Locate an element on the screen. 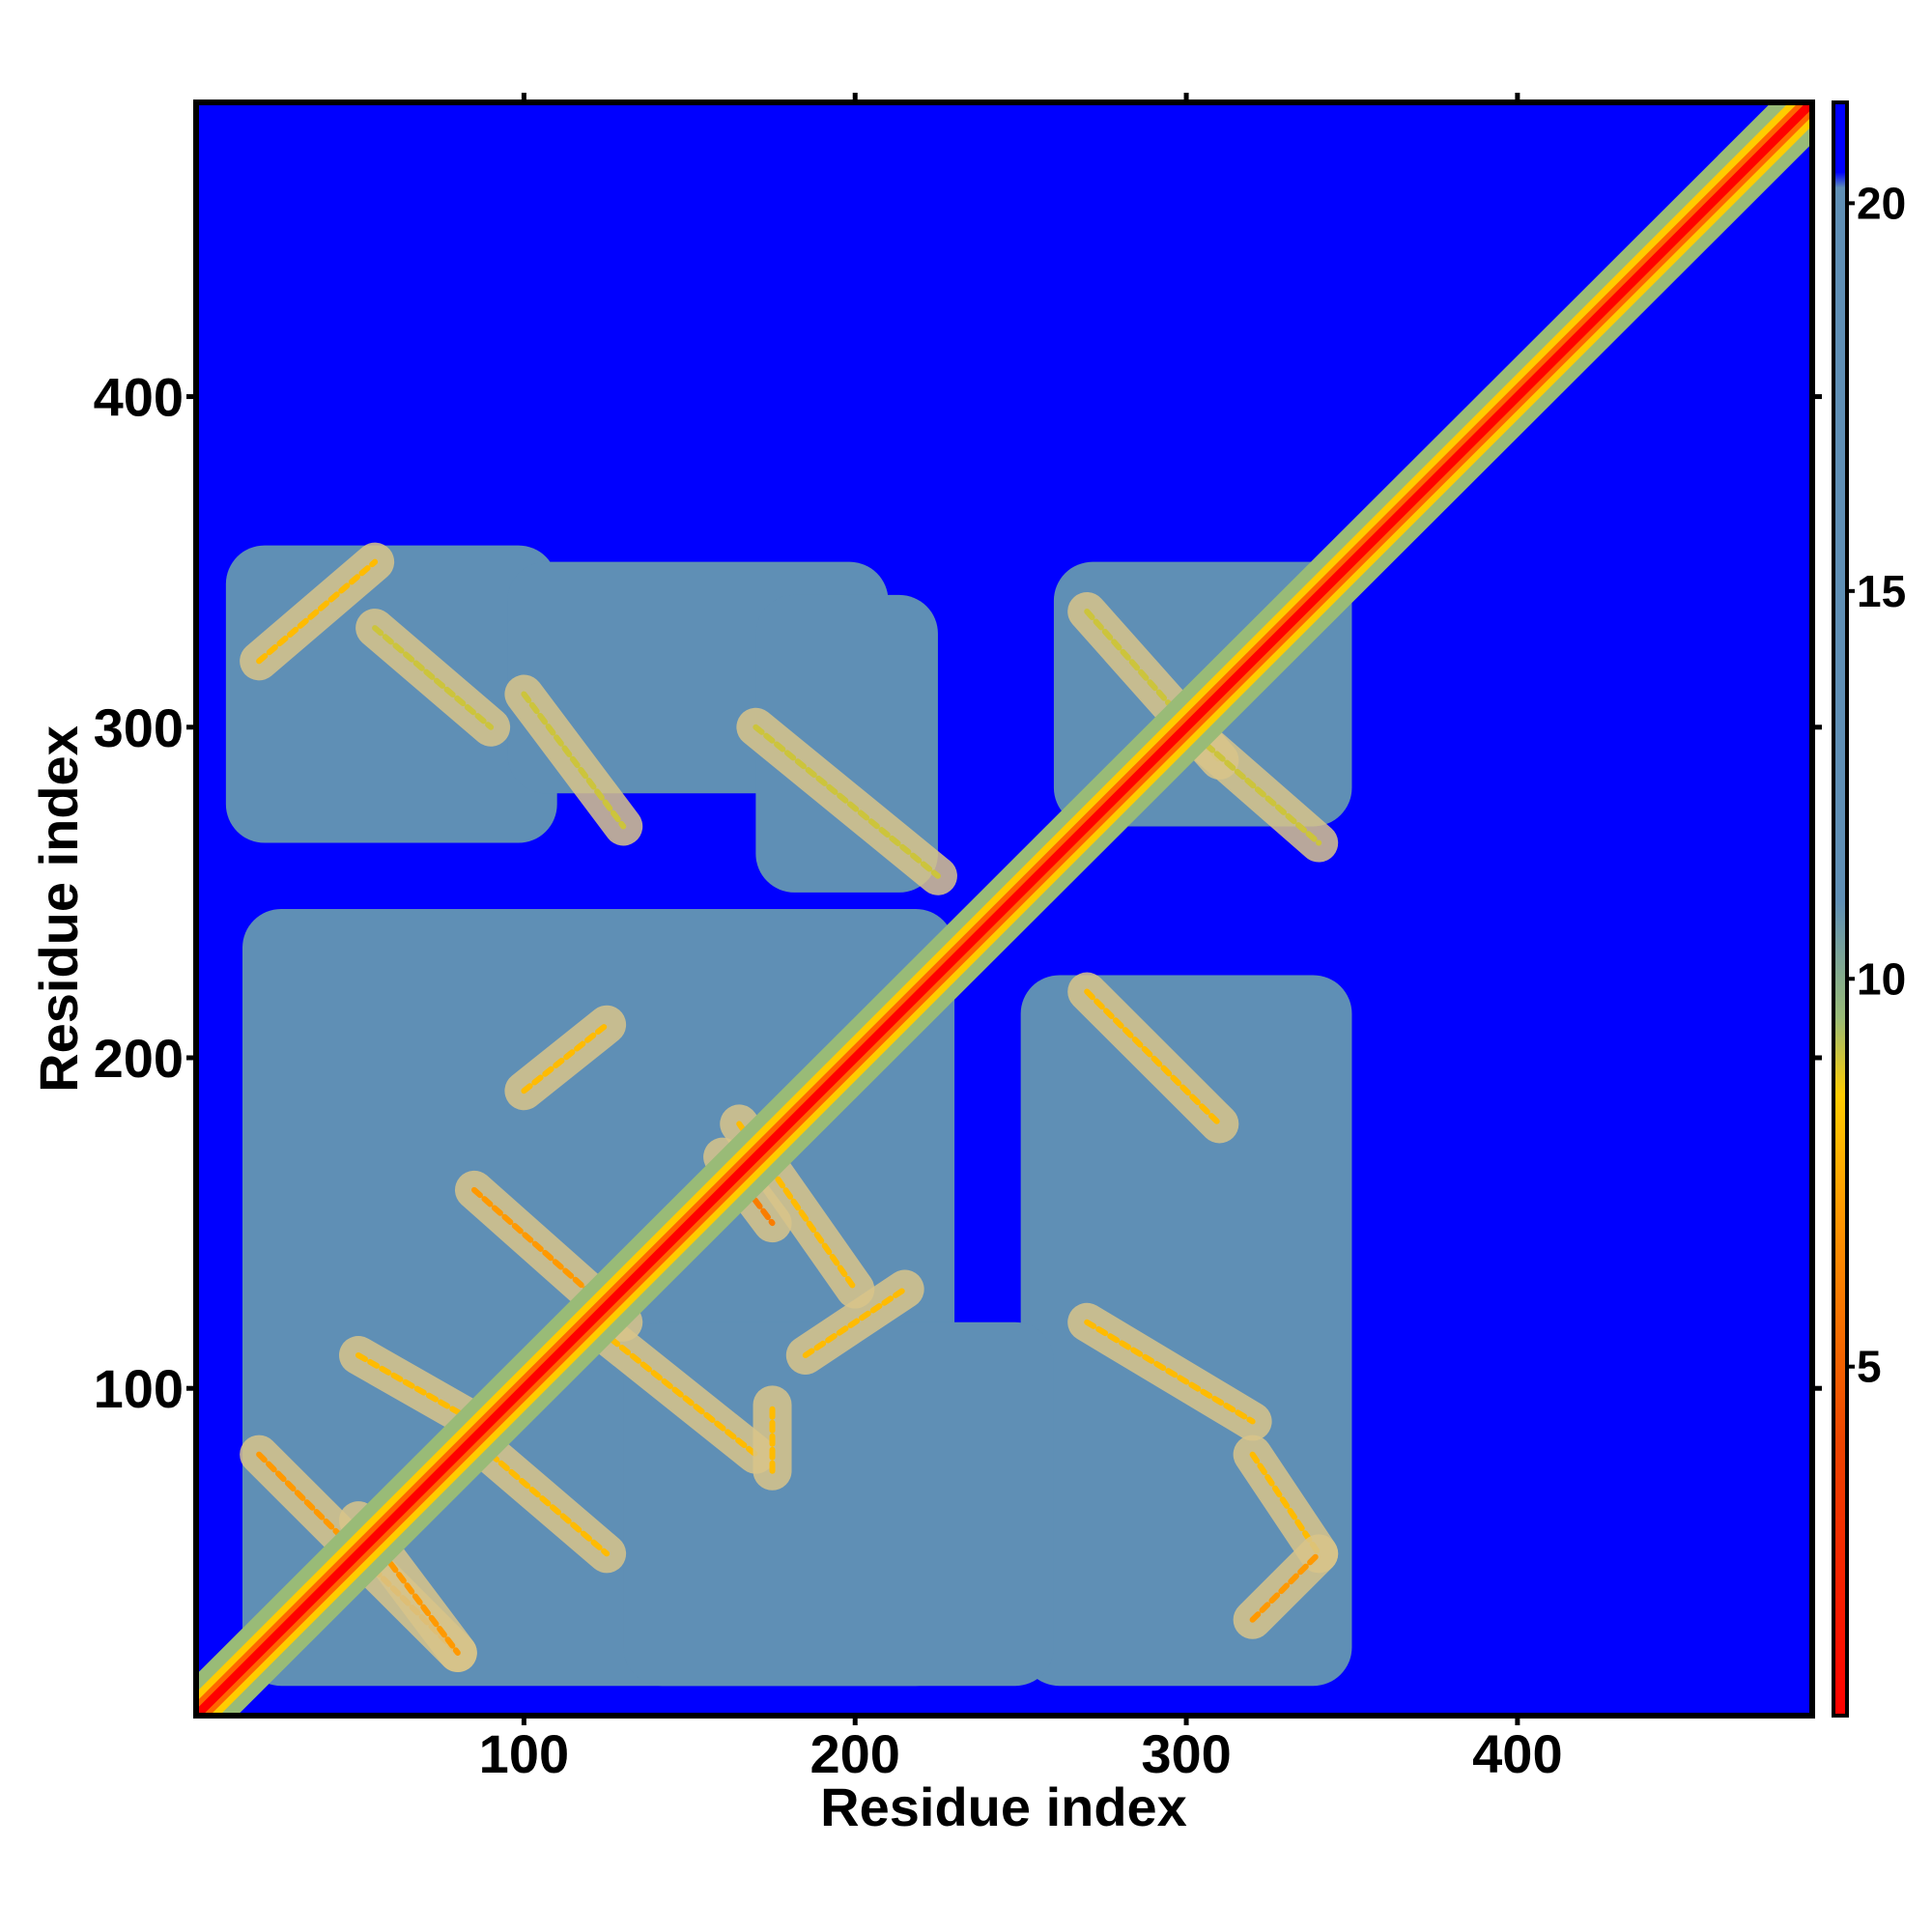 The image size is (1932, 1932). colorbar-fill is located at coordinates (1840, 909).